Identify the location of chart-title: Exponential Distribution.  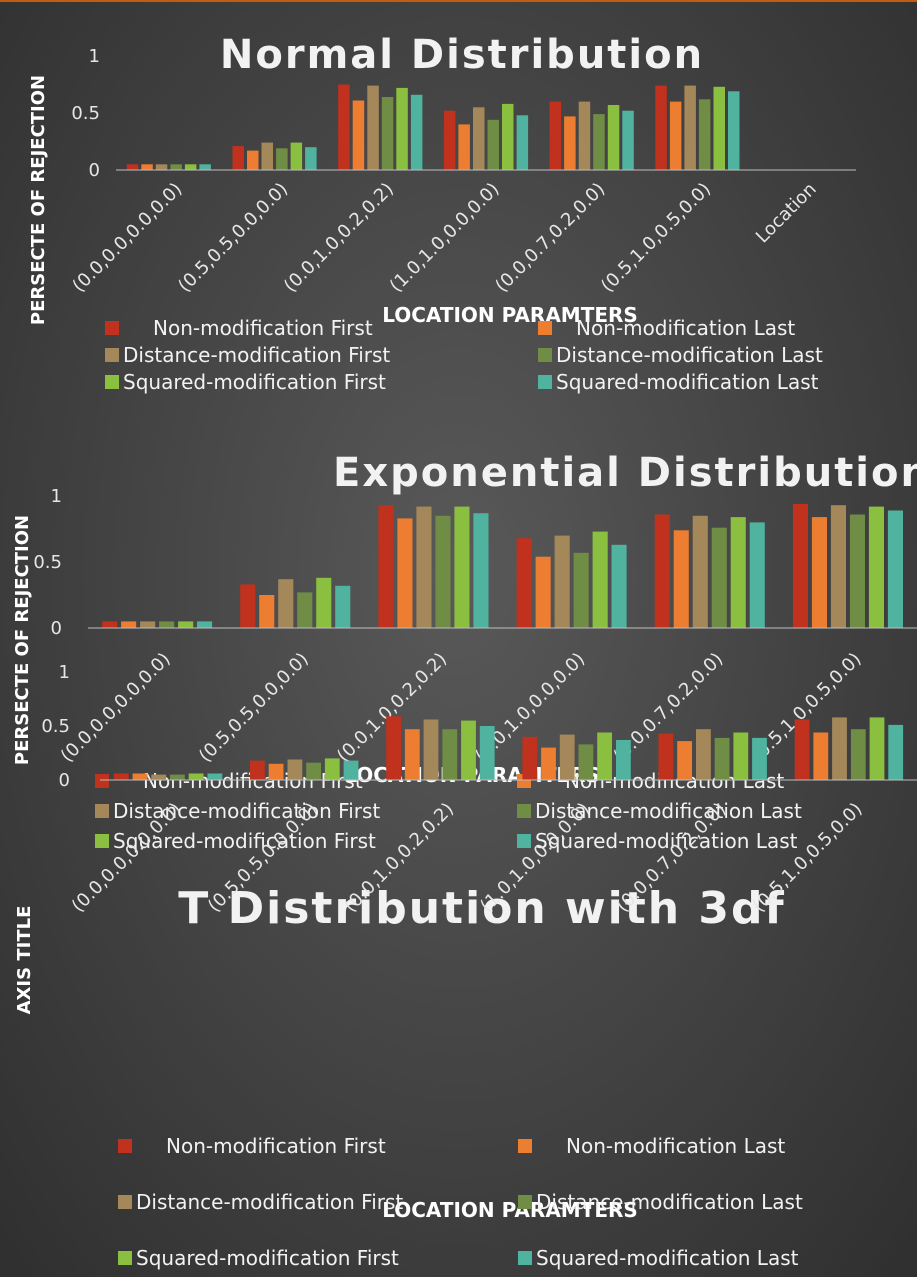
(625, 473).